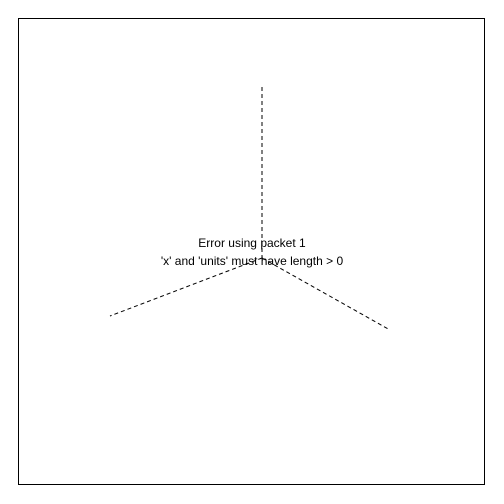  I want to click on error-message-detail: 'x' and 'units' must have length > 0, so click(252, 261).